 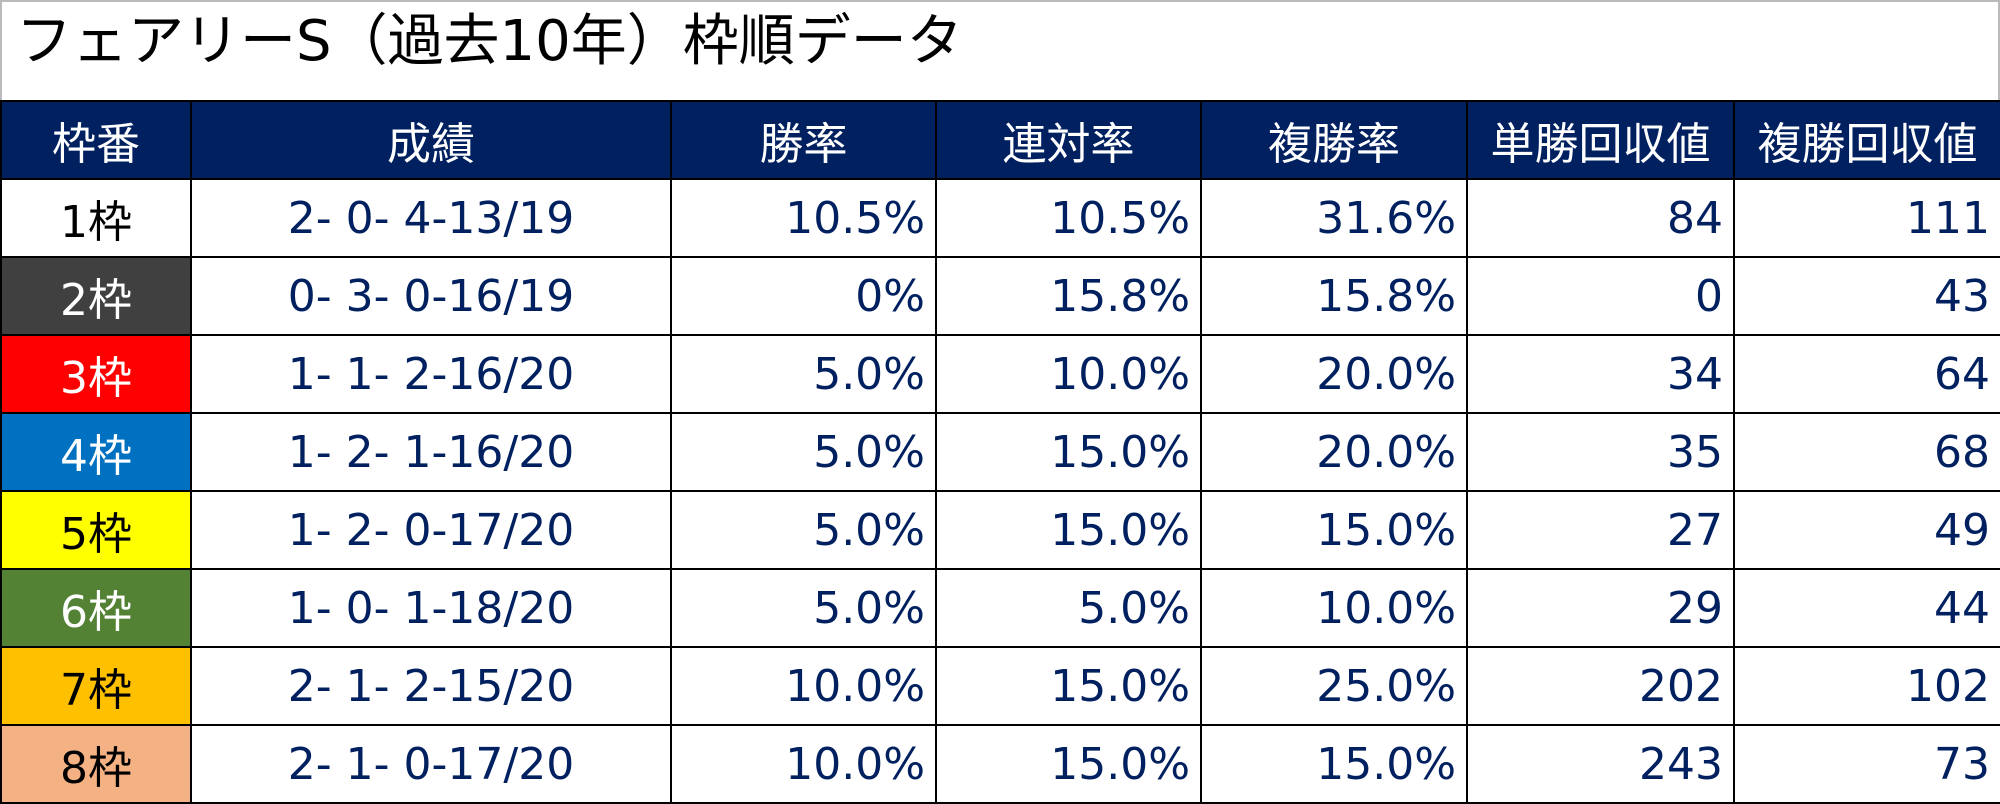 What do you see at coordinates (1866, 140) in the screenshot?
I see `header-place-return: 複勝回収値` at bounding box center [1866, 140].